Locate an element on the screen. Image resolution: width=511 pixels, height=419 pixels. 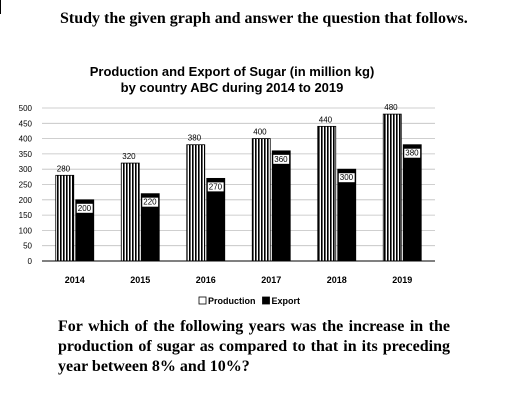
export-data-label-2017: 360 is located at coordinates (281, 159).